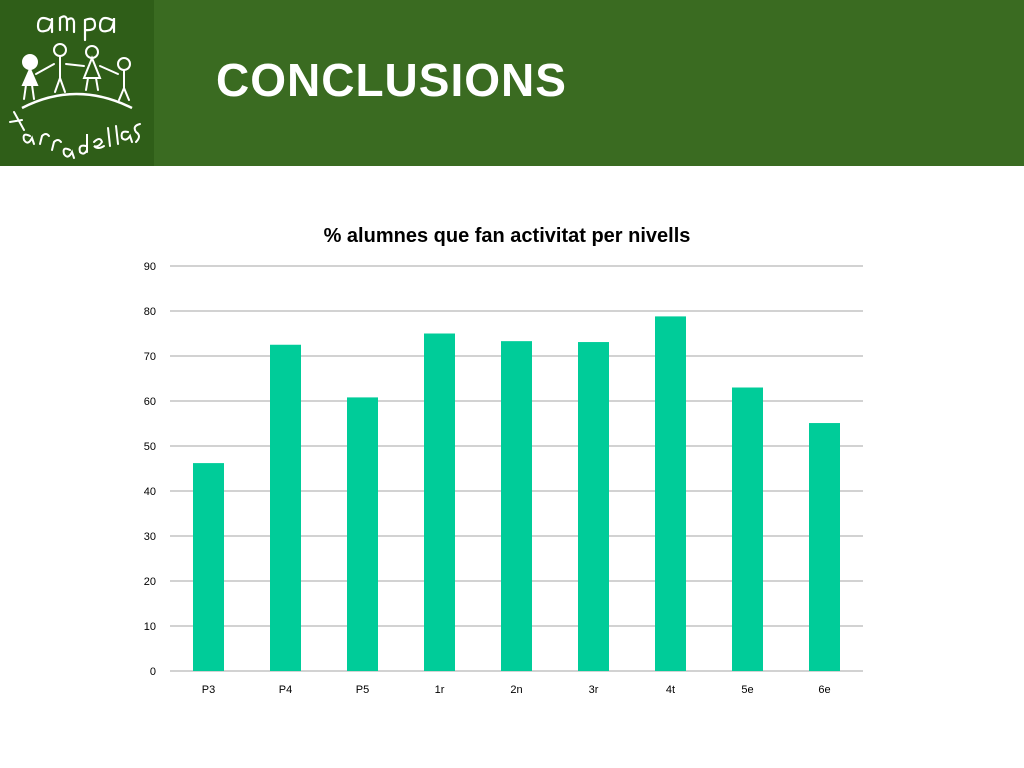 This screenshot has width=1024, height=768. Describe the element at coordinates (440, 690) in the screenshot. I see `x-tick-label: 1r` at that location.